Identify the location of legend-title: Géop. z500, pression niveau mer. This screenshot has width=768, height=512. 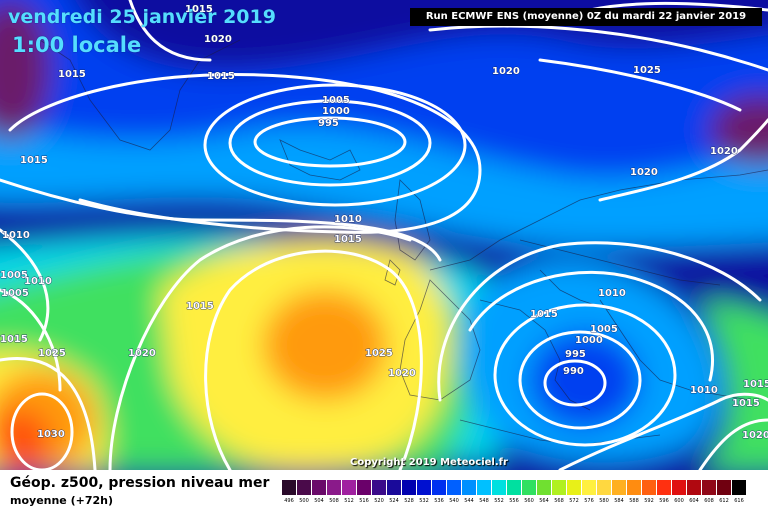
(140, 483).